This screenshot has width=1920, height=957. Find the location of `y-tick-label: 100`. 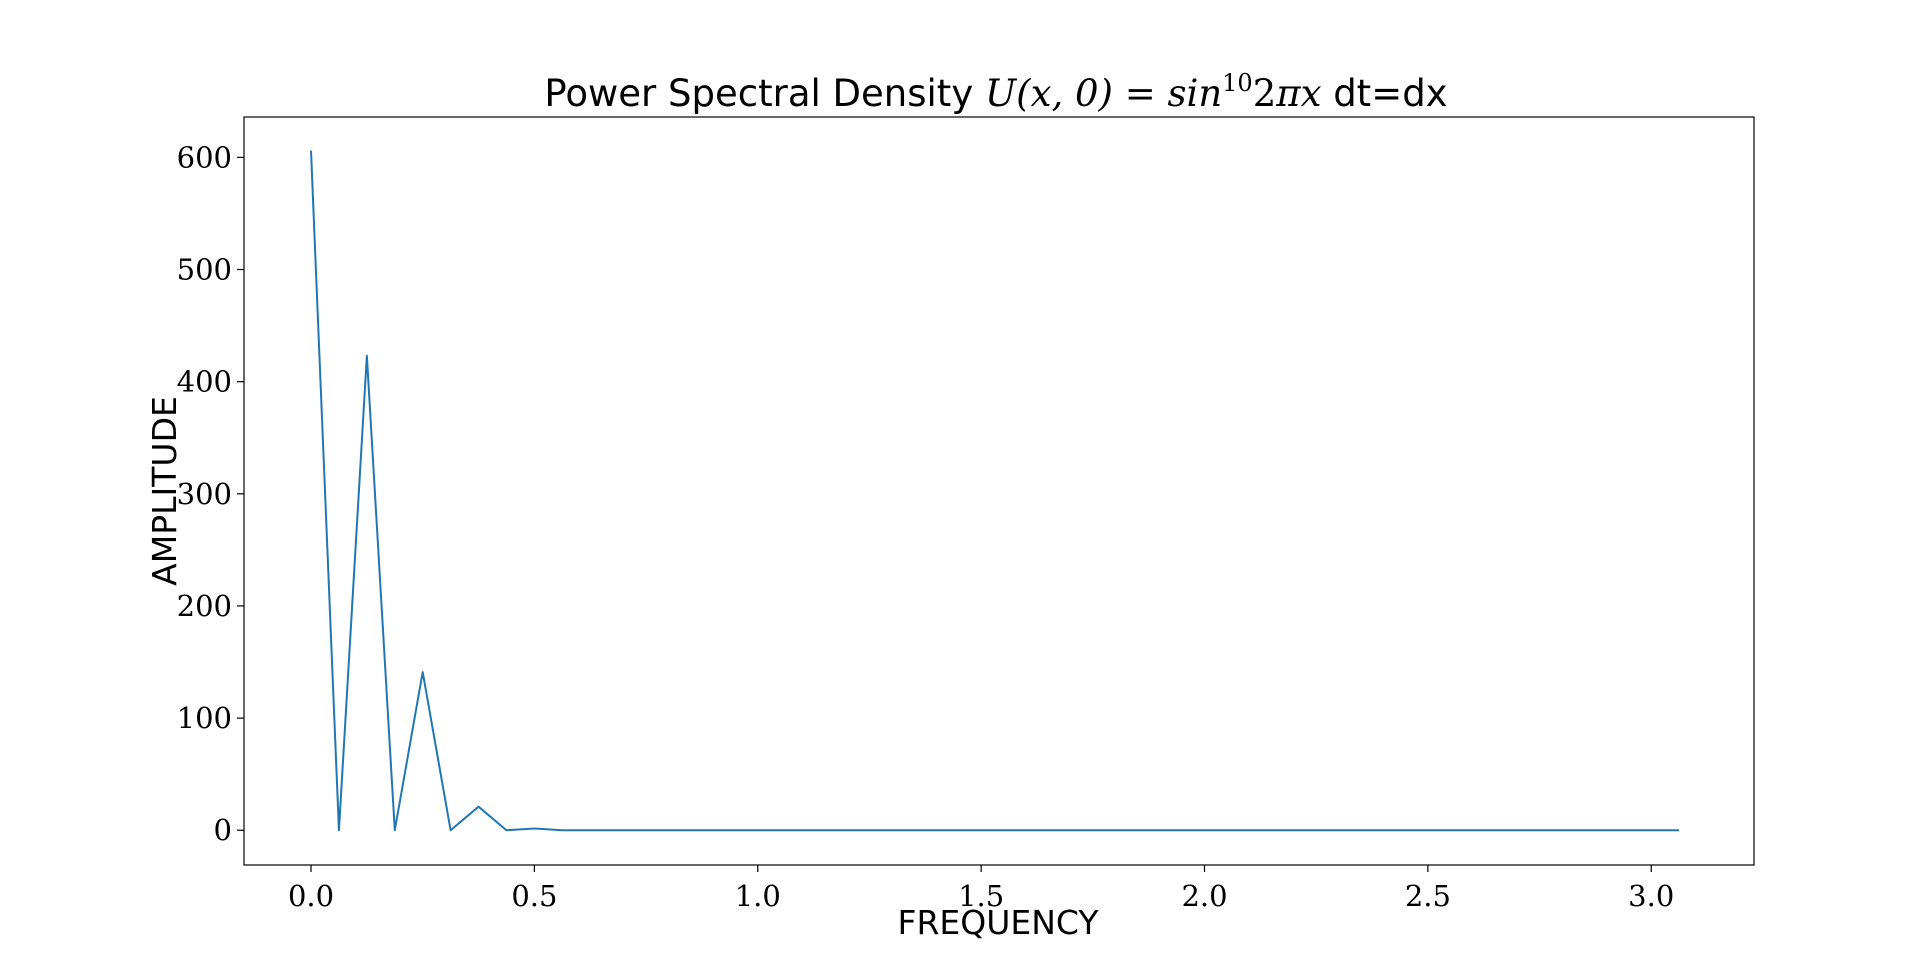

y-tick-label: 100 is located at coordinates (204, 718).